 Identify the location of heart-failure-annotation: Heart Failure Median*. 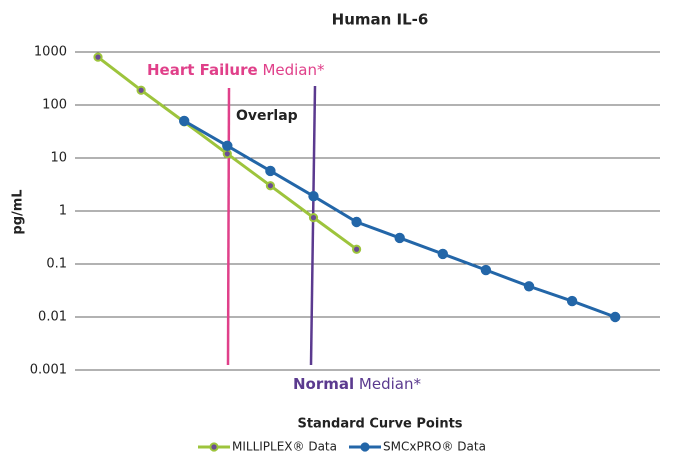
(236, 70).